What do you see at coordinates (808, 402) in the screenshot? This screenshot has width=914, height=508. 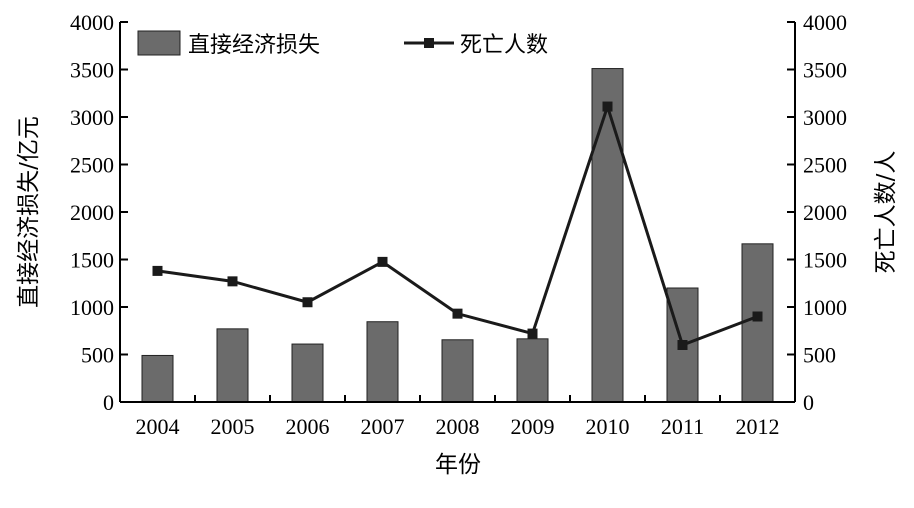 I see `right-y-tick-label: 0` at bounding box center [808, 402].